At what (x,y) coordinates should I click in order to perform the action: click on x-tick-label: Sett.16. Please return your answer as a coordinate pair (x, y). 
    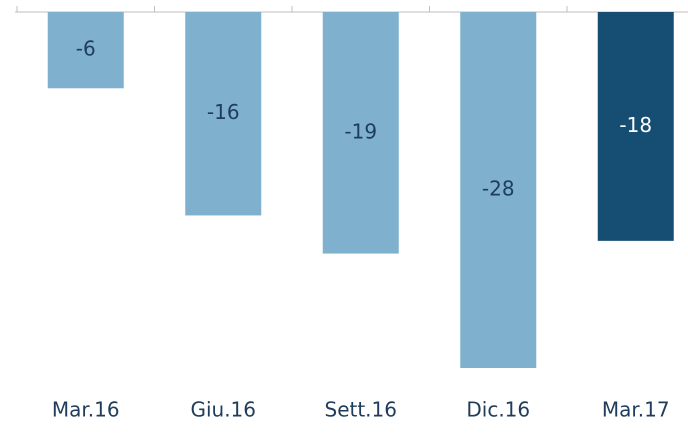
    Looking at the image, I should click on (361, 410).